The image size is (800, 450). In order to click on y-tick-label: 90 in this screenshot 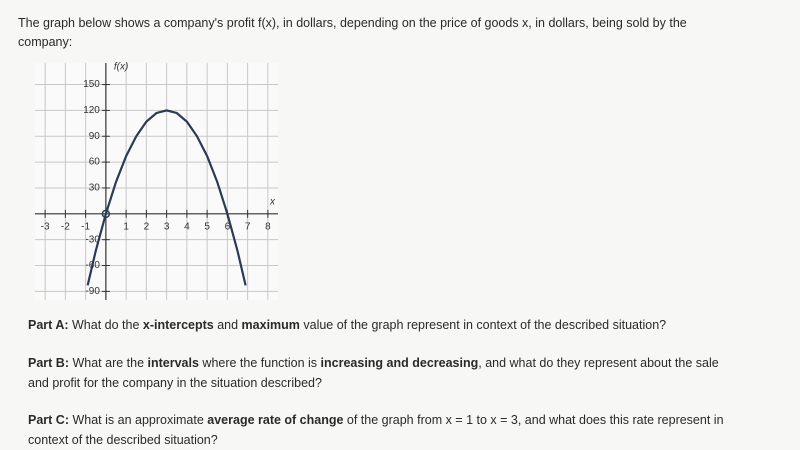, I will do `click(95, 136)`.